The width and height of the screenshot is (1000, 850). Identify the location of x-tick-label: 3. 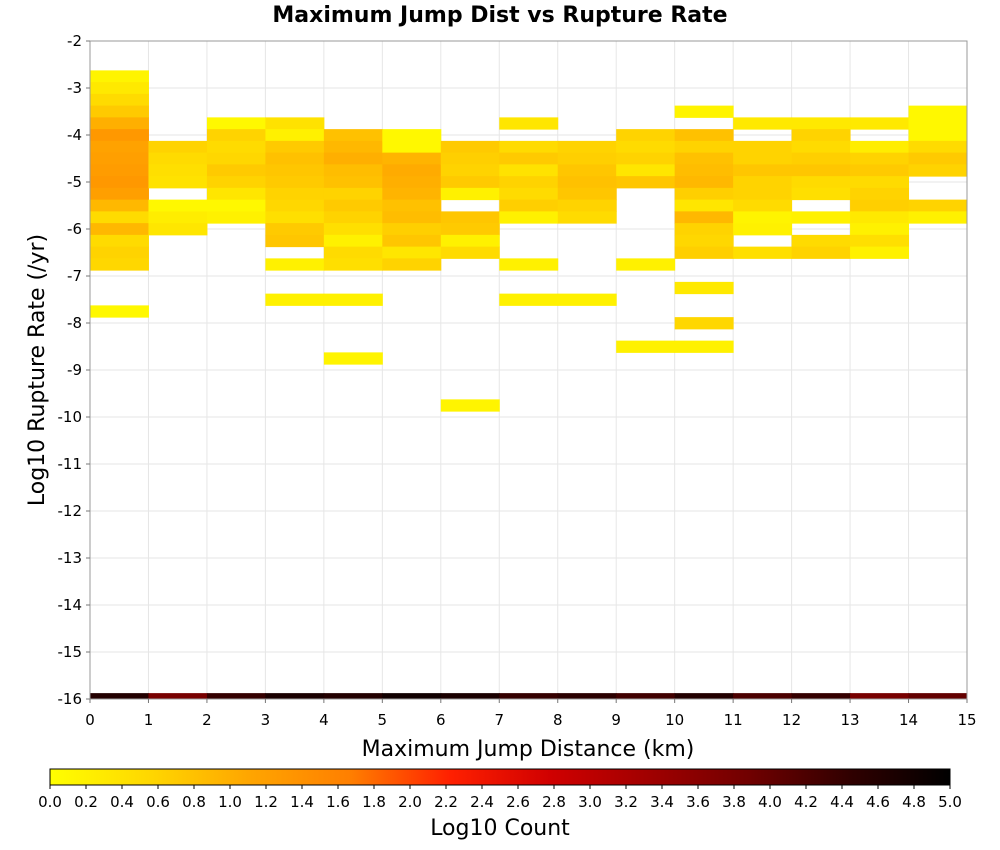
(266, 720).